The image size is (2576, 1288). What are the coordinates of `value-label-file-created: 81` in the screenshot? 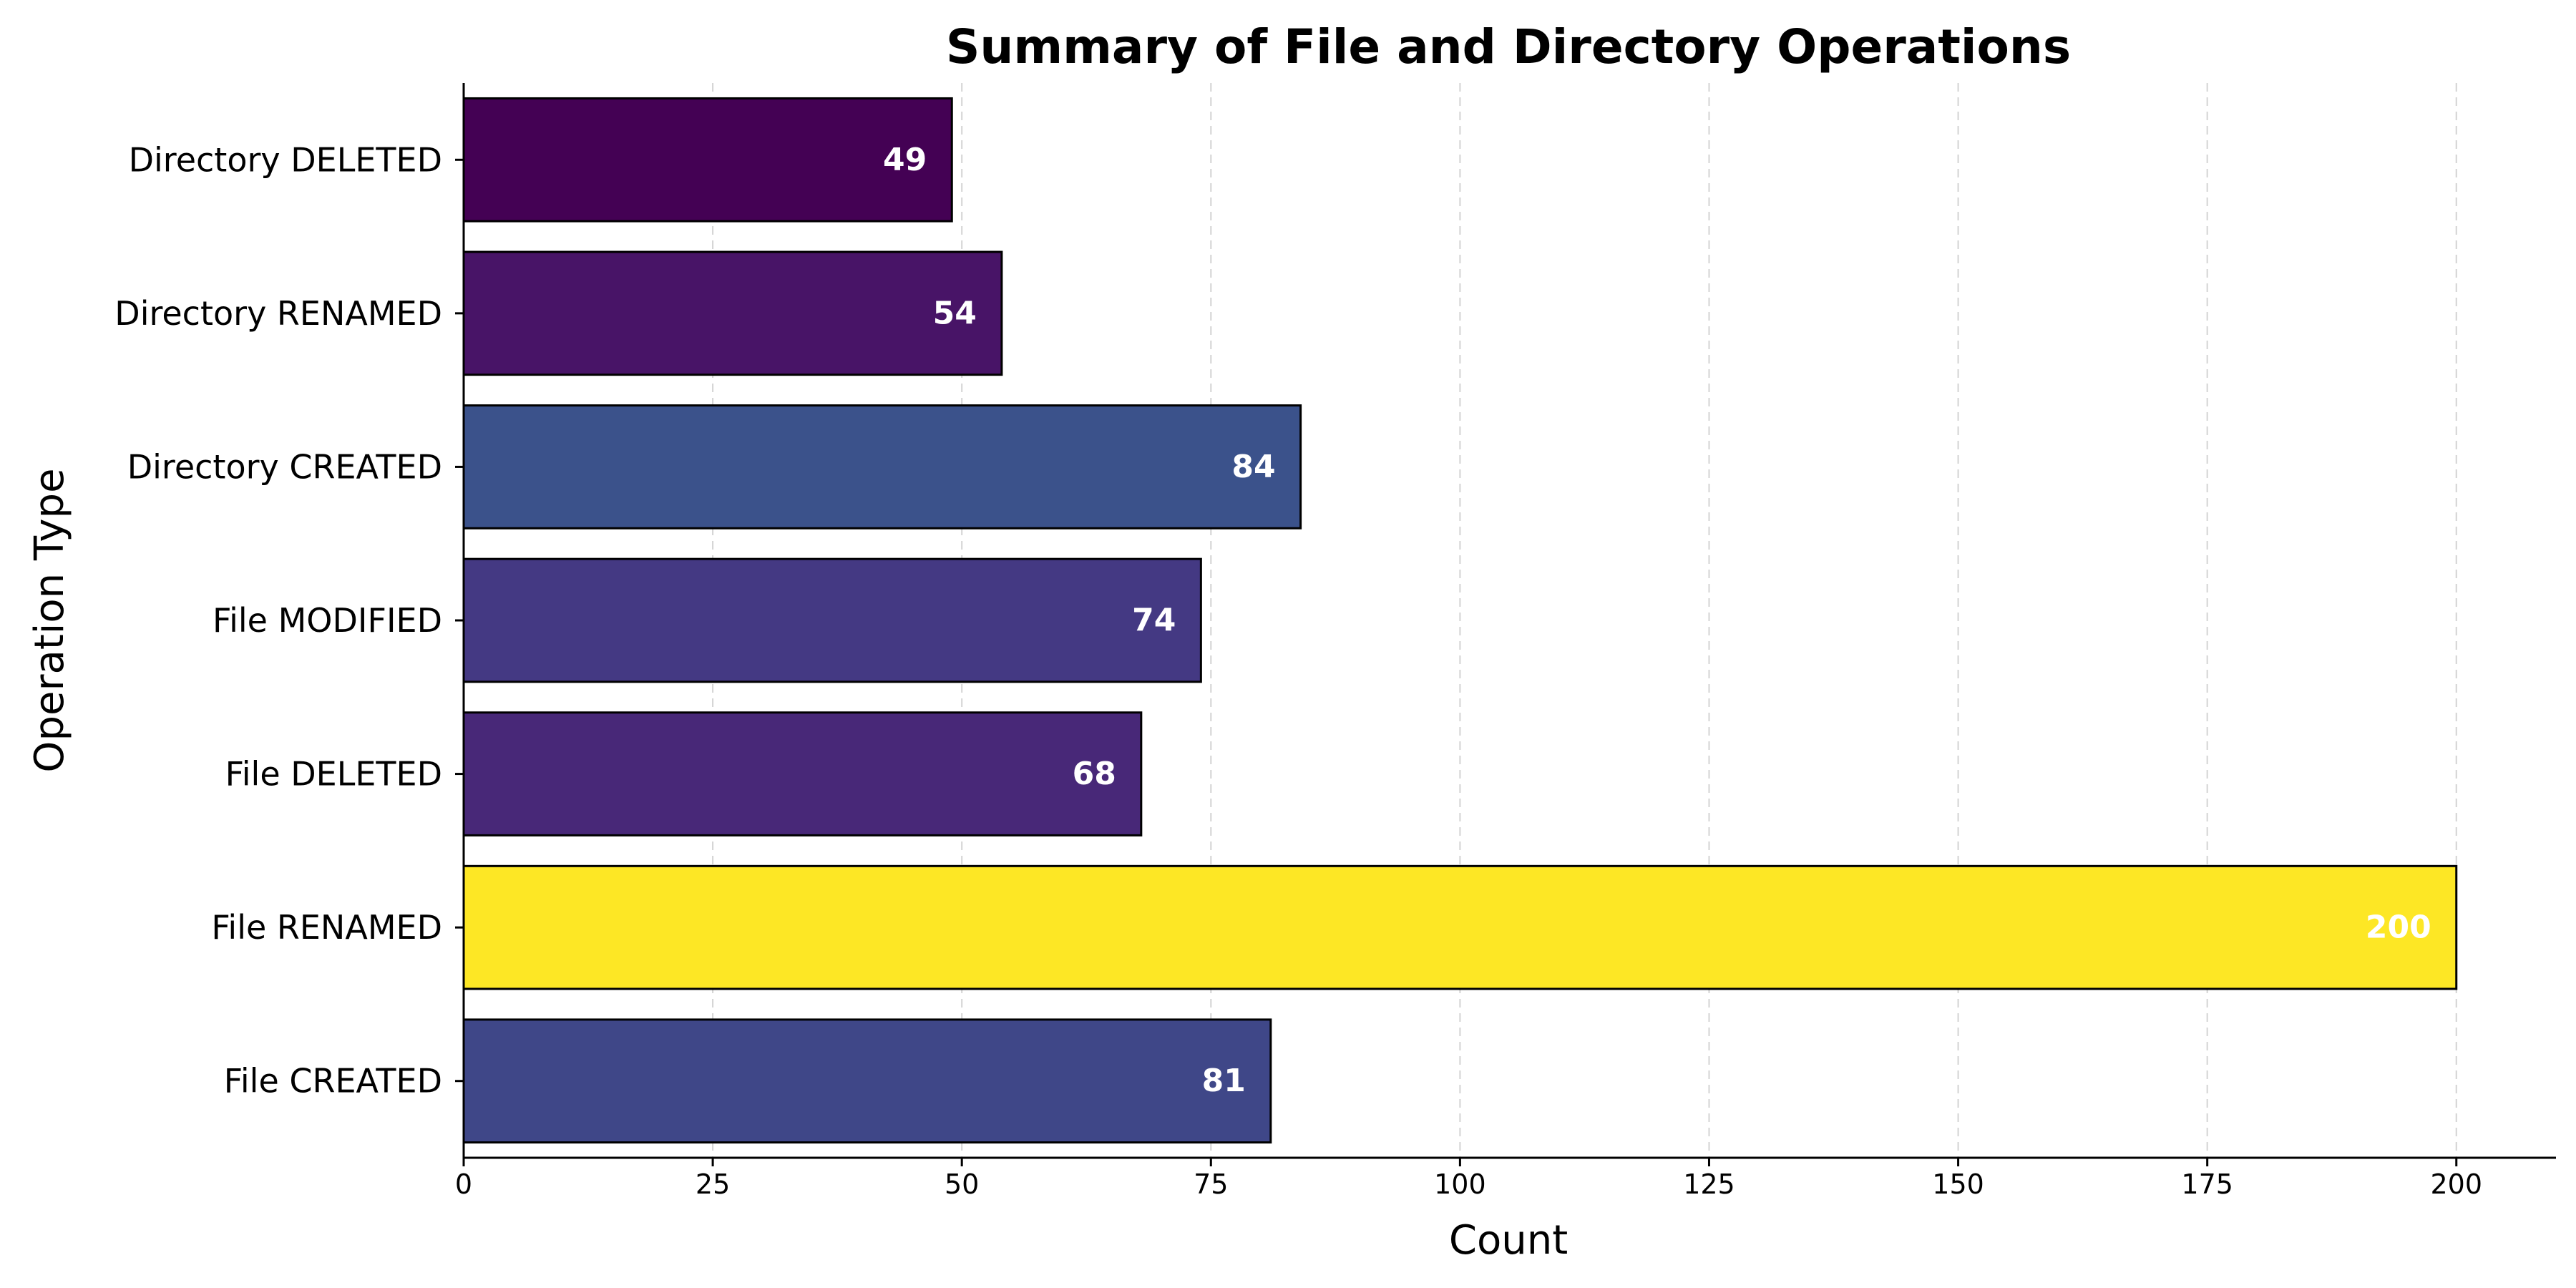 It's located at (1224, 1081).